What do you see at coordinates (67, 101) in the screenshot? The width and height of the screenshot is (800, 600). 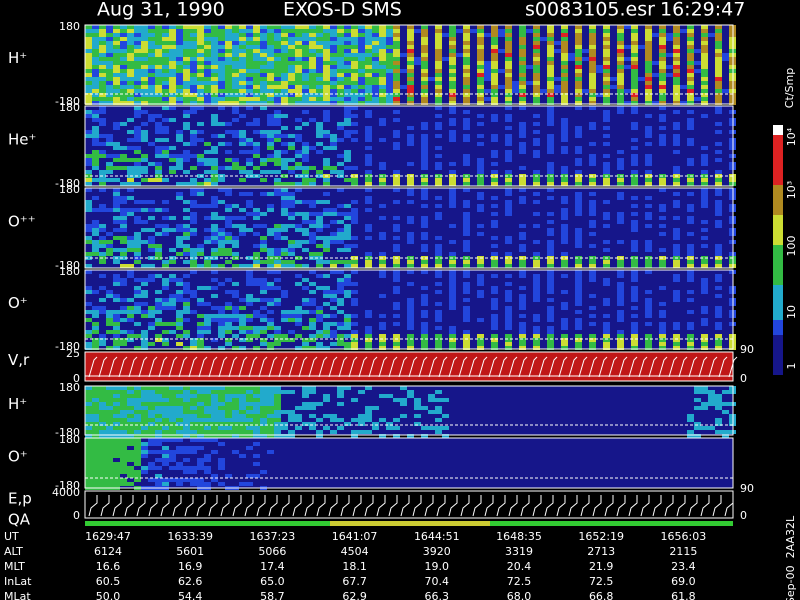 I see `y-tick-label: -180` at bounding box center [67, 101].